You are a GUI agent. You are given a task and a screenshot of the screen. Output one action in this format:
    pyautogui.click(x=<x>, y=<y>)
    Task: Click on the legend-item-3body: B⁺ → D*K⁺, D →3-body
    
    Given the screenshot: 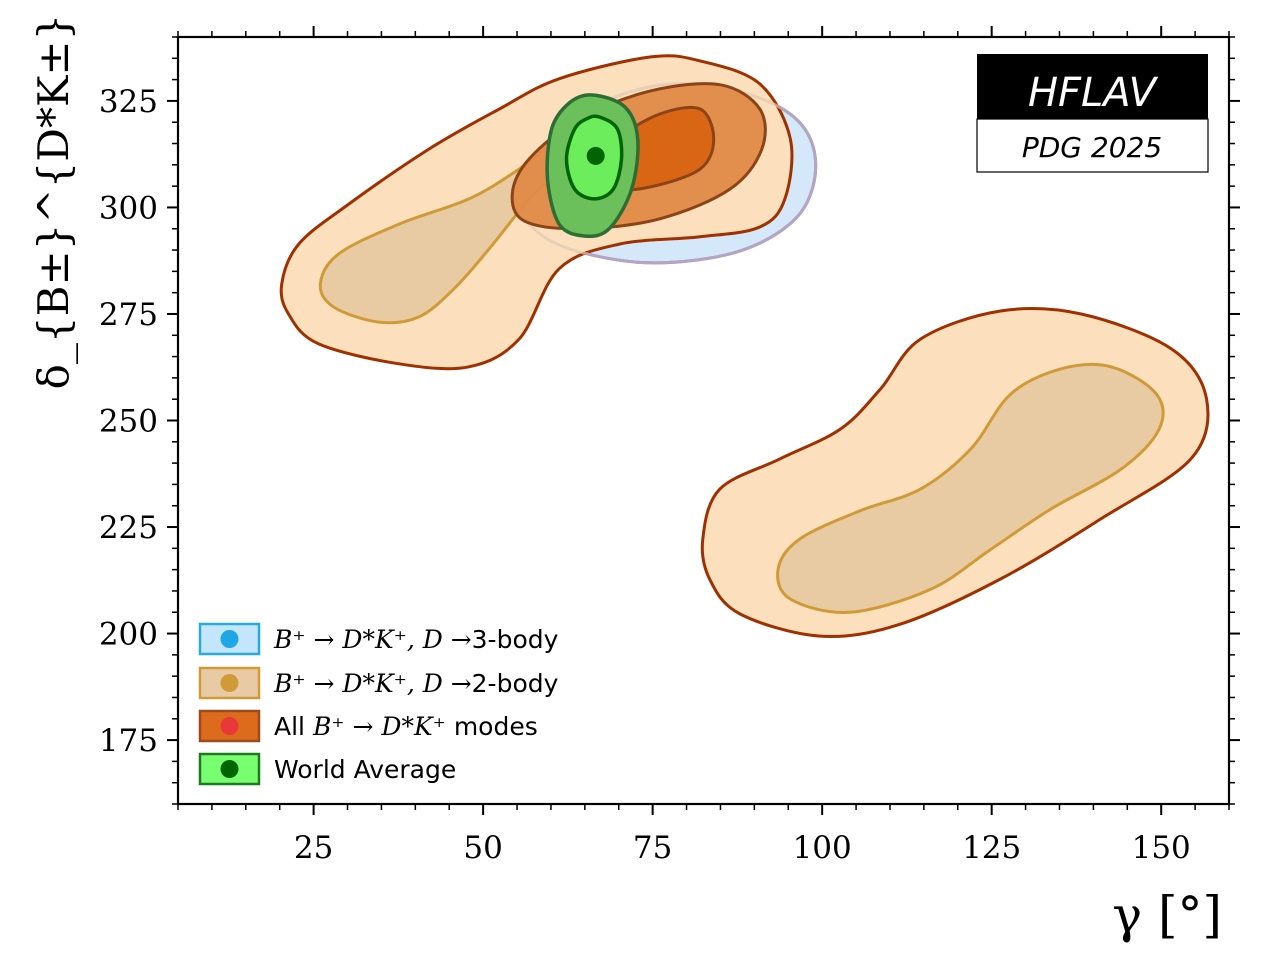 What is the action you would take?
    pyautogui.click(x=378, y=639)
    